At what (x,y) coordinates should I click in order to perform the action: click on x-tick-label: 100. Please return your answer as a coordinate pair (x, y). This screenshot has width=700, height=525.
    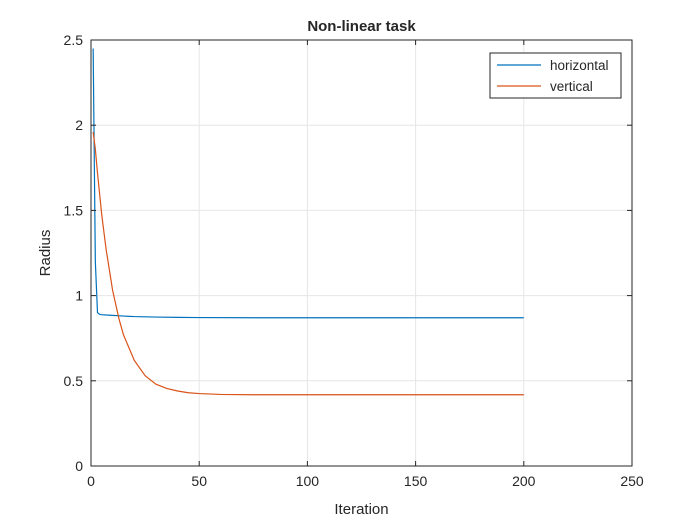
    Looking at the image, I should click on (308, 481).